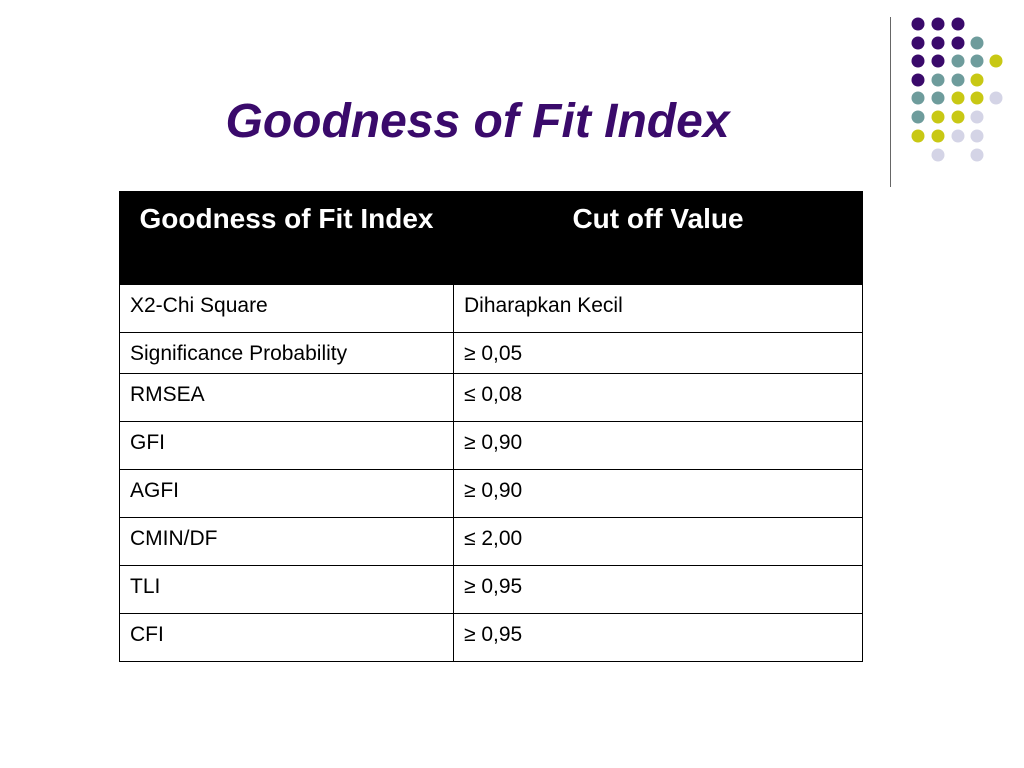 The height and width of the screenshot is (768, 1024). I want to click on table-row: Significance Probability ≥ 0,05, so click(491, 353).